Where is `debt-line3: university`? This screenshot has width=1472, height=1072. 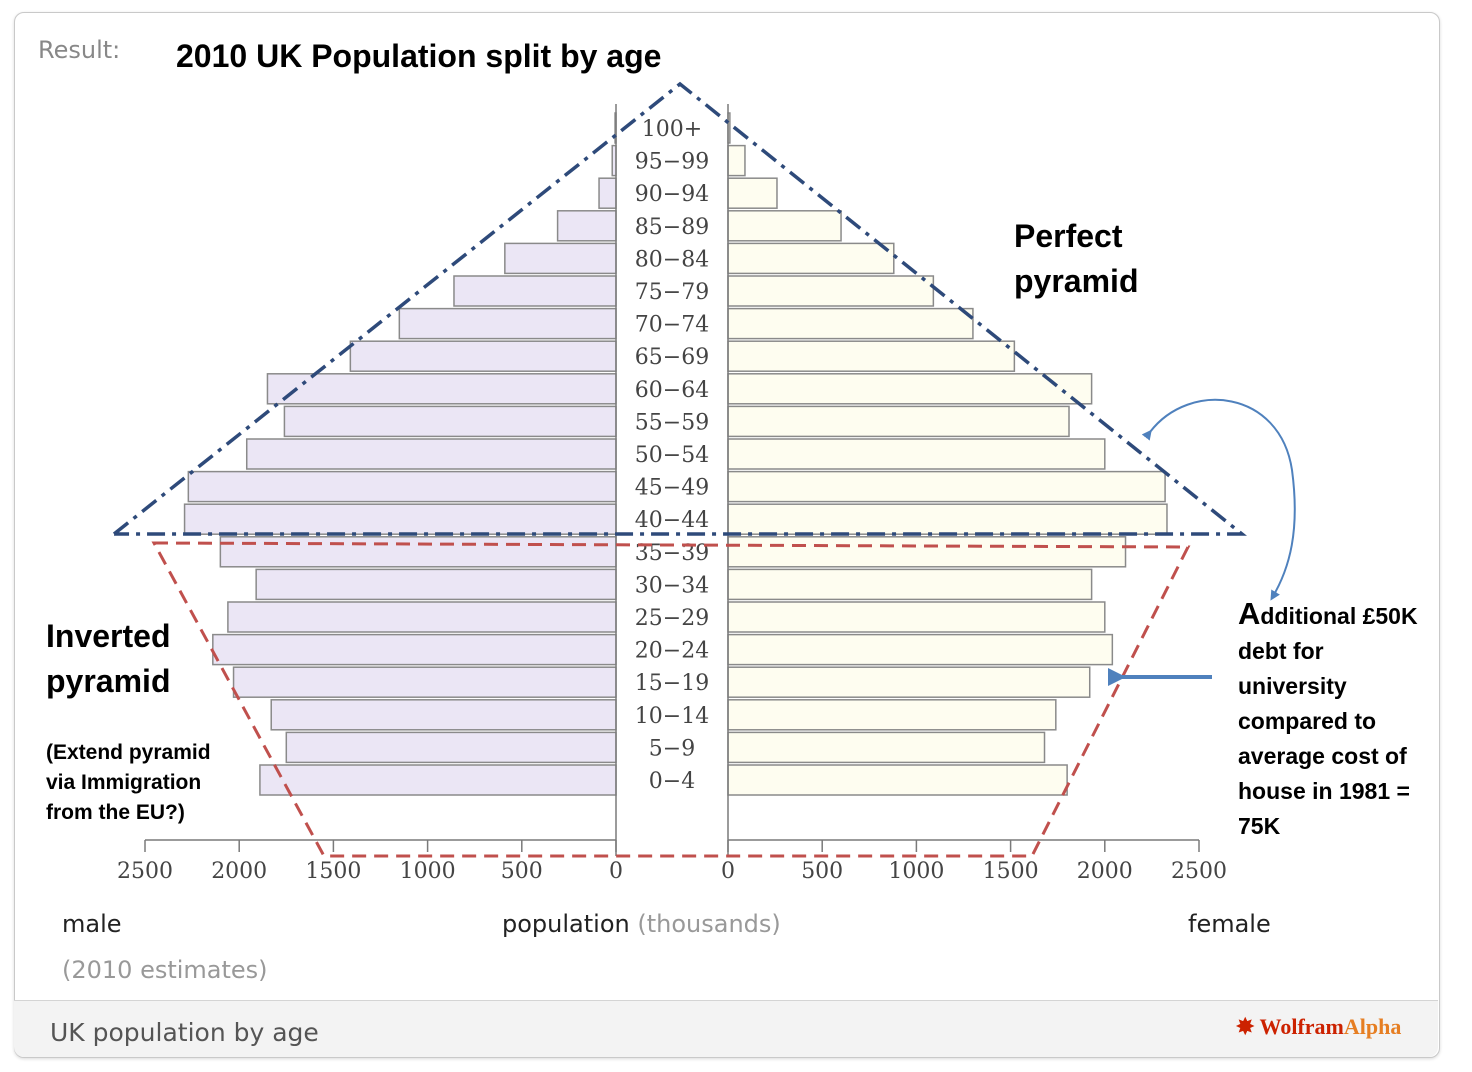
debt-line3: university is located at coordinates (1292, 686).